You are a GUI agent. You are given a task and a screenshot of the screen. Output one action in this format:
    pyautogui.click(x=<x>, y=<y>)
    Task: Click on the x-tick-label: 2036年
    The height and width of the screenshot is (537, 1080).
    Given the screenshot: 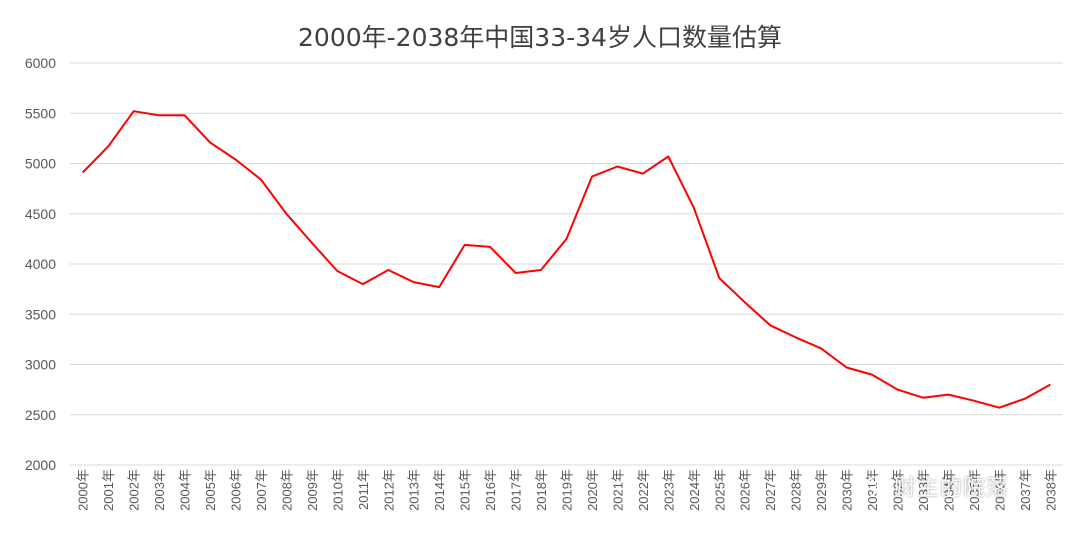 What is the action you would take?
    pyautogui.click(x=999, y=490)
    